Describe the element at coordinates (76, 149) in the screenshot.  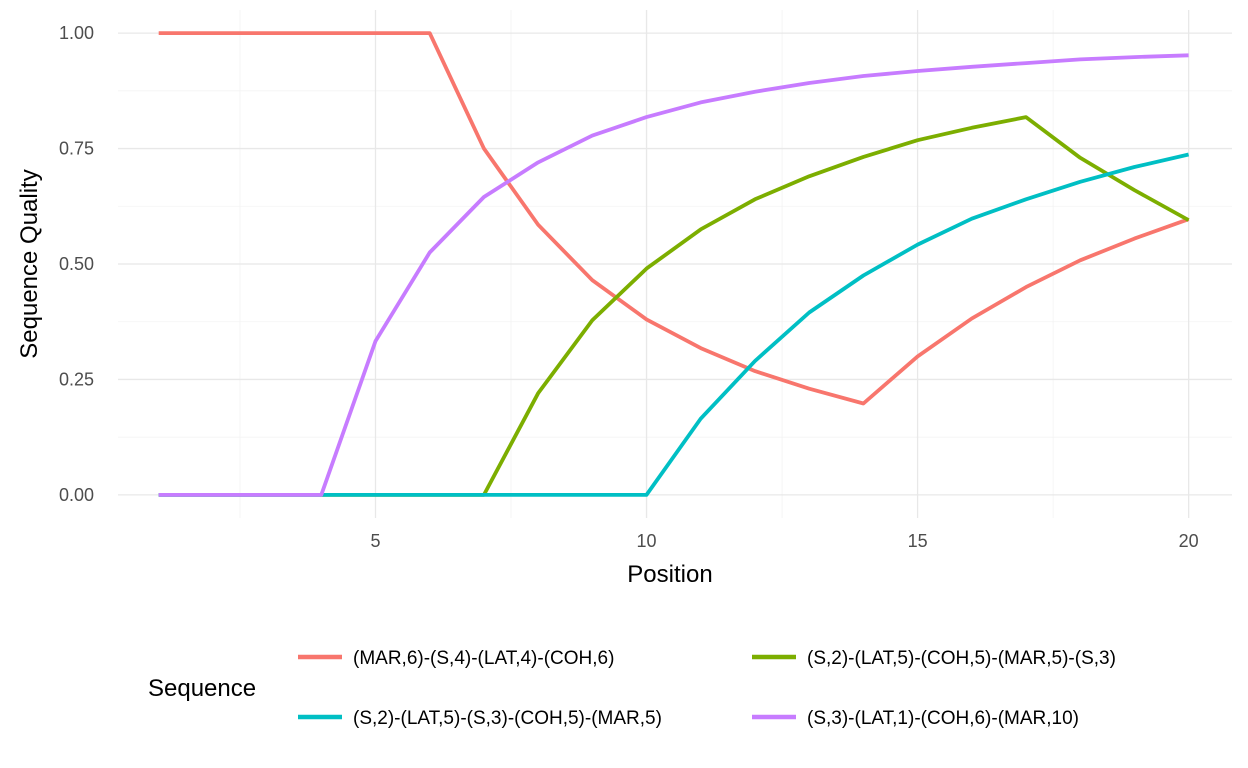
I see `y-tick-label: 0.75` at that location.